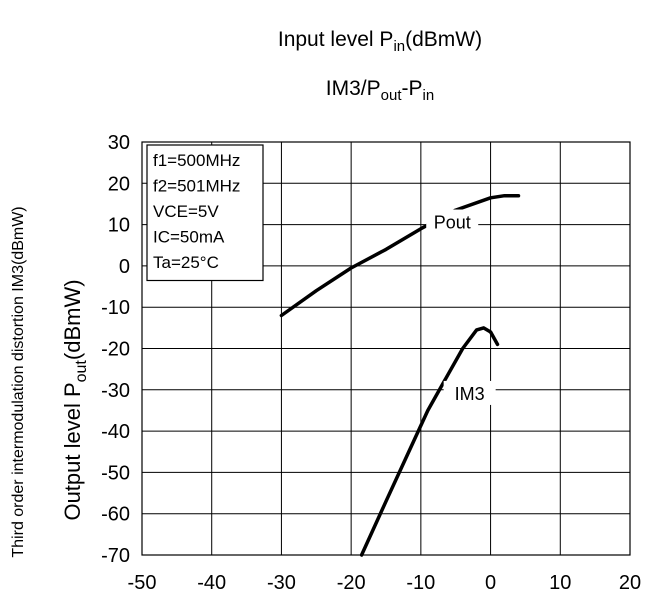 This screenshot has width=649, height=614. I want to click on x-tick-label: -10, so click(420, 583).